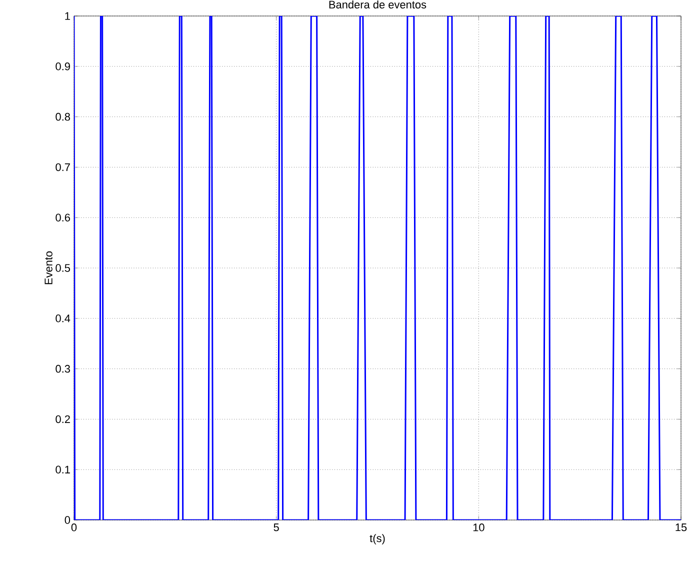 This screenshot has height=569, width=693. I want to click on y-tick-label: 0.9, so click(63, 66).